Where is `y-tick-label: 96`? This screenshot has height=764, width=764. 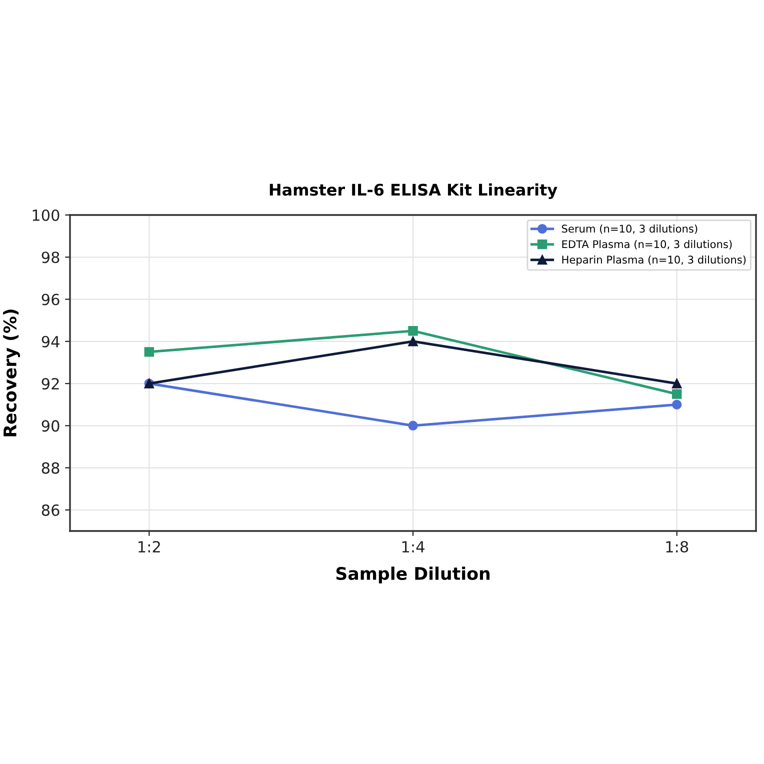 y-tick-label: 96 is located at coordinates (51, 300).